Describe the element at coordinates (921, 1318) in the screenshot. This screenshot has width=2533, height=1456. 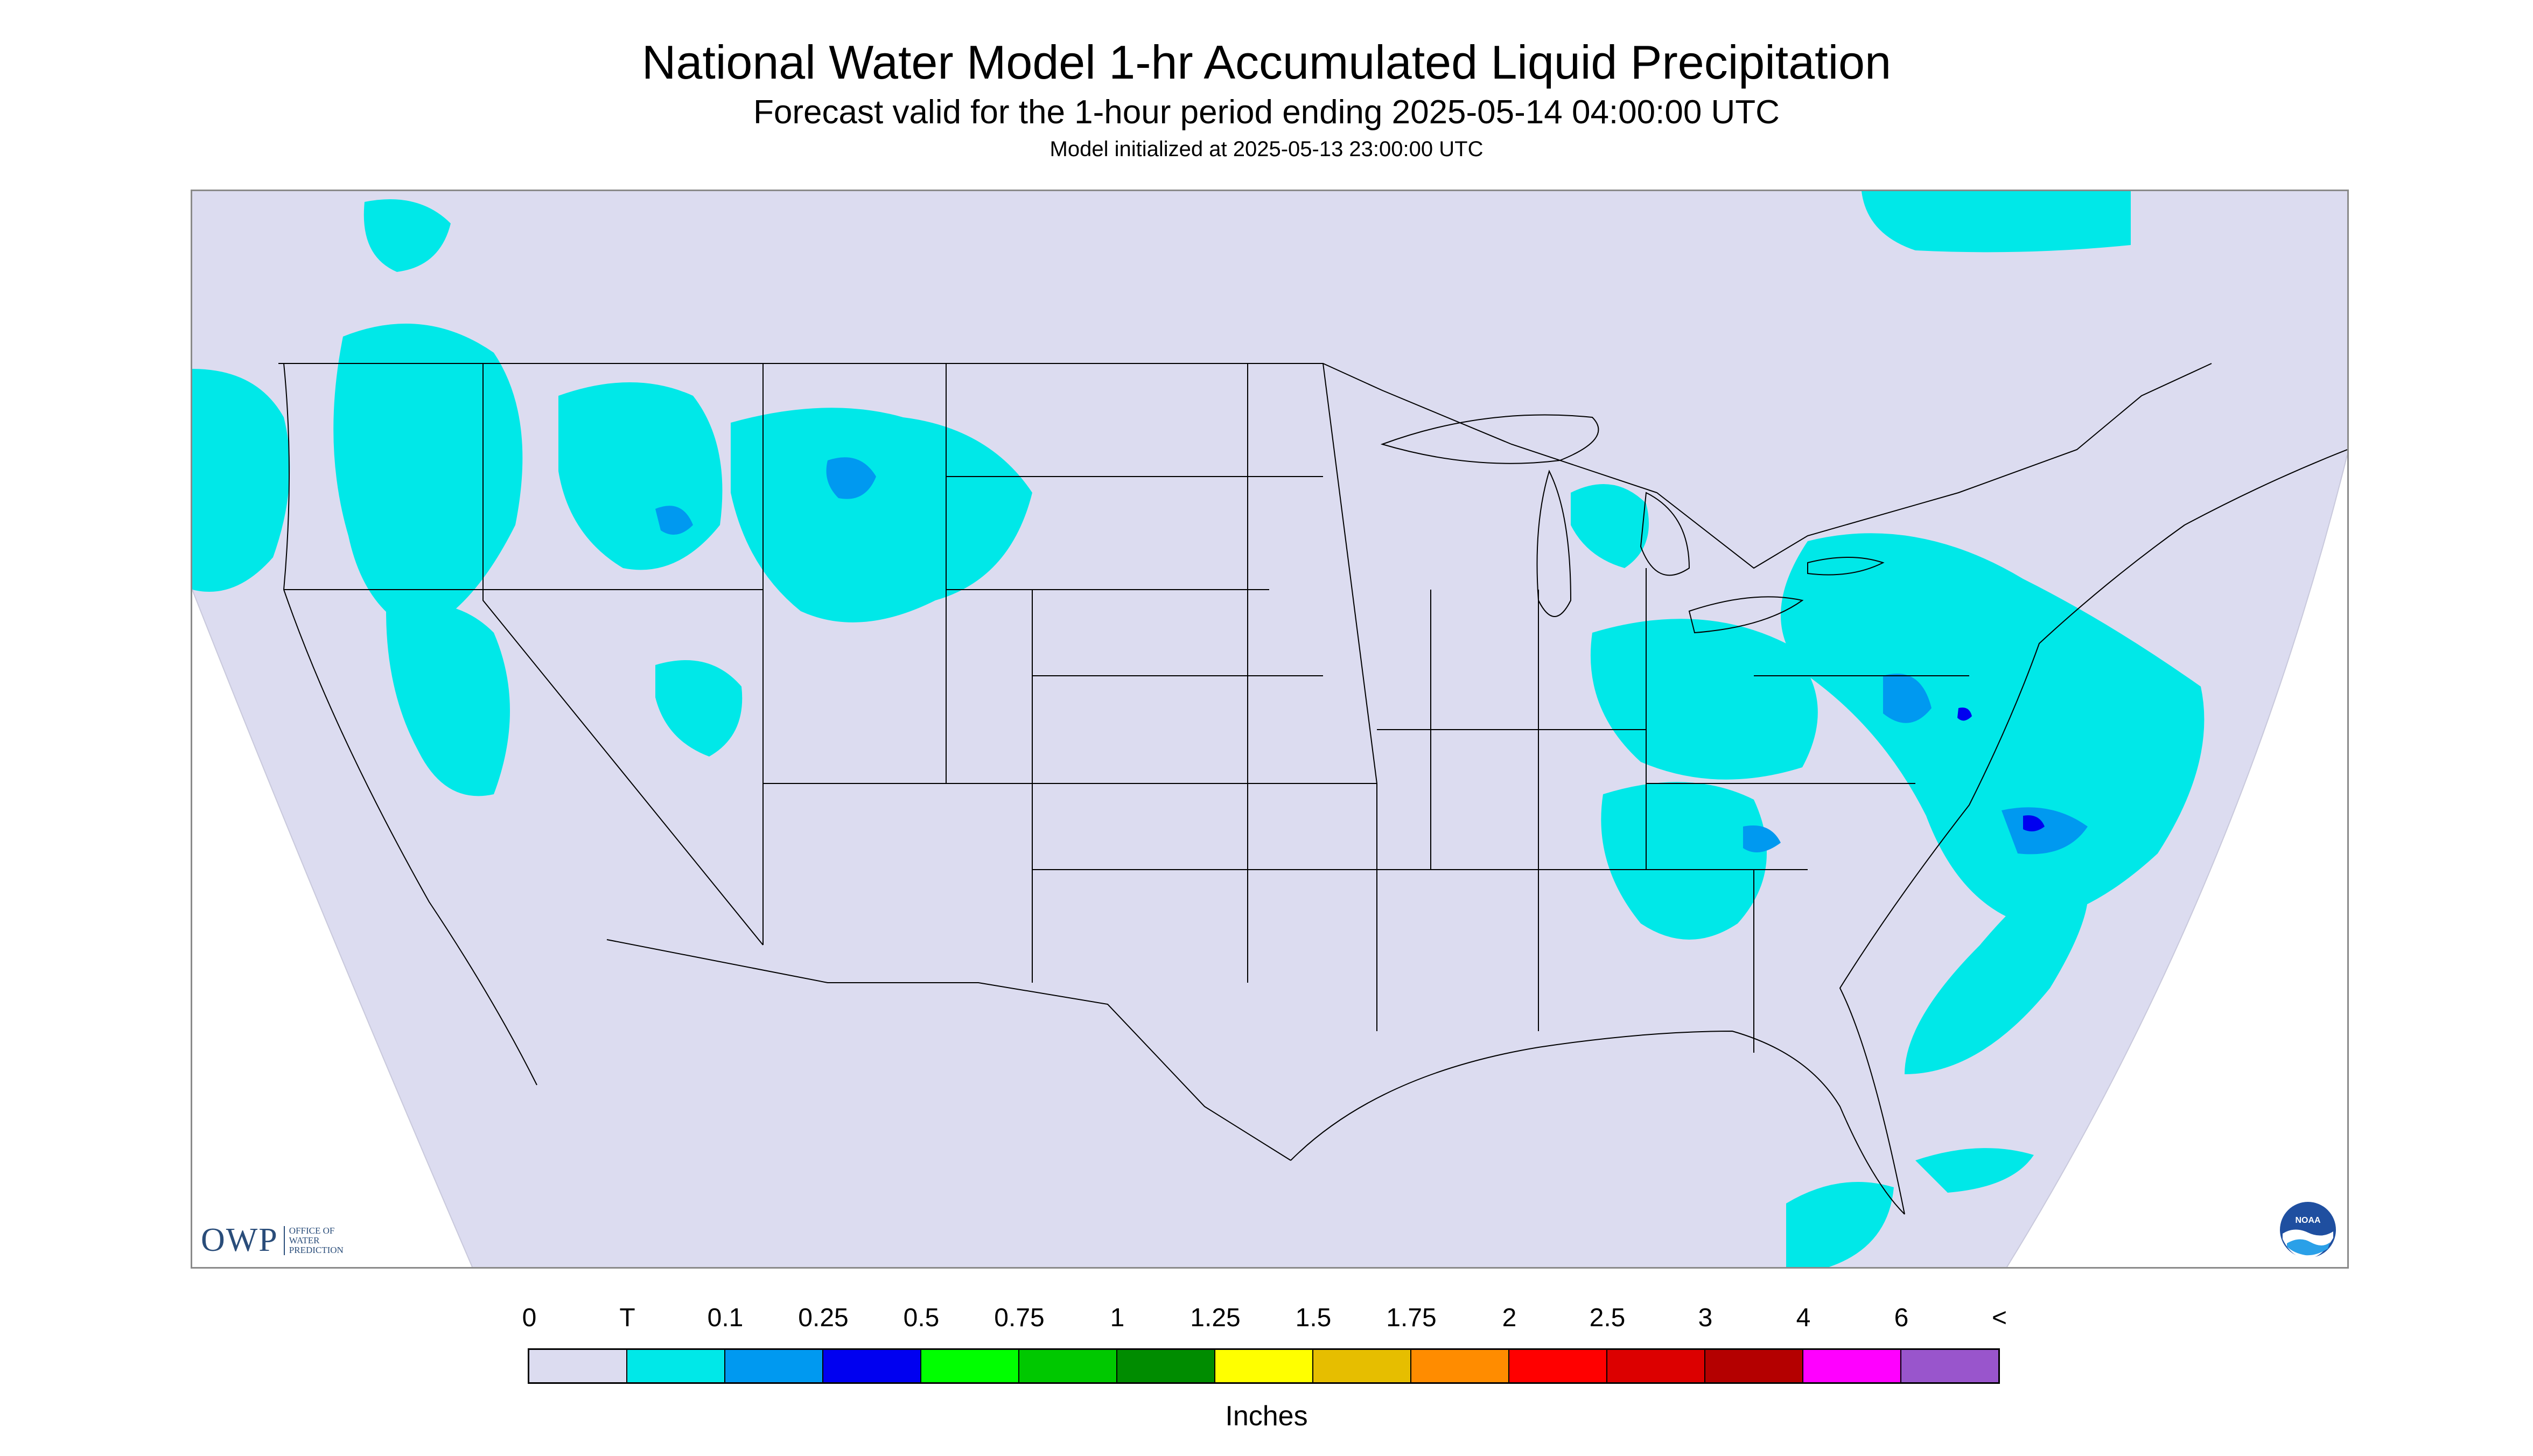
I see `legend-tick-label: 0.5` at that location.